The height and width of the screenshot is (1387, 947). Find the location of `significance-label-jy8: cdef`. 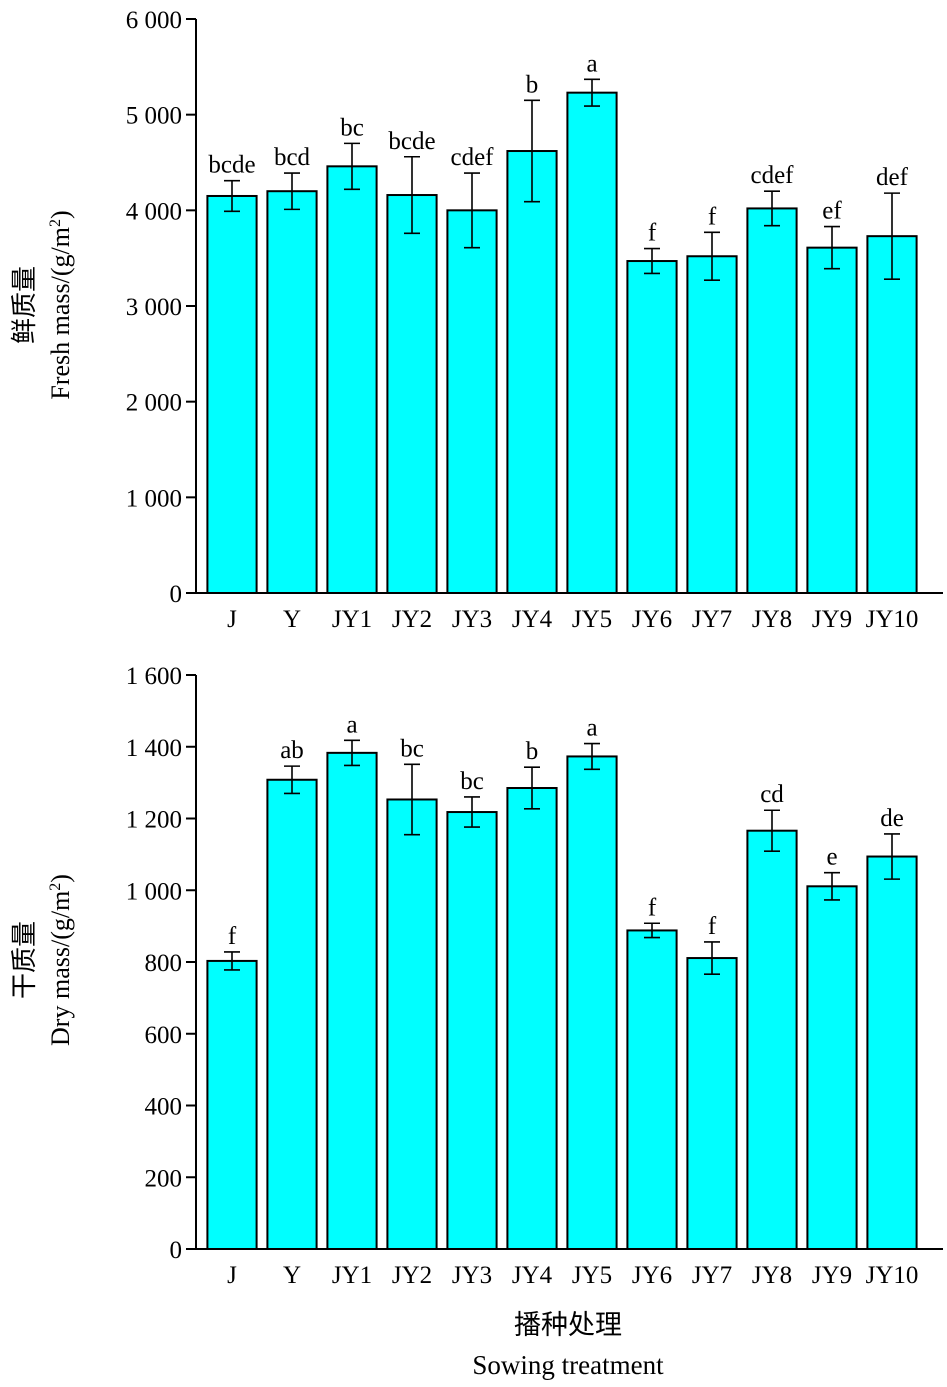

significance-label-jy8: cdef is located at coordinates (772, 175).